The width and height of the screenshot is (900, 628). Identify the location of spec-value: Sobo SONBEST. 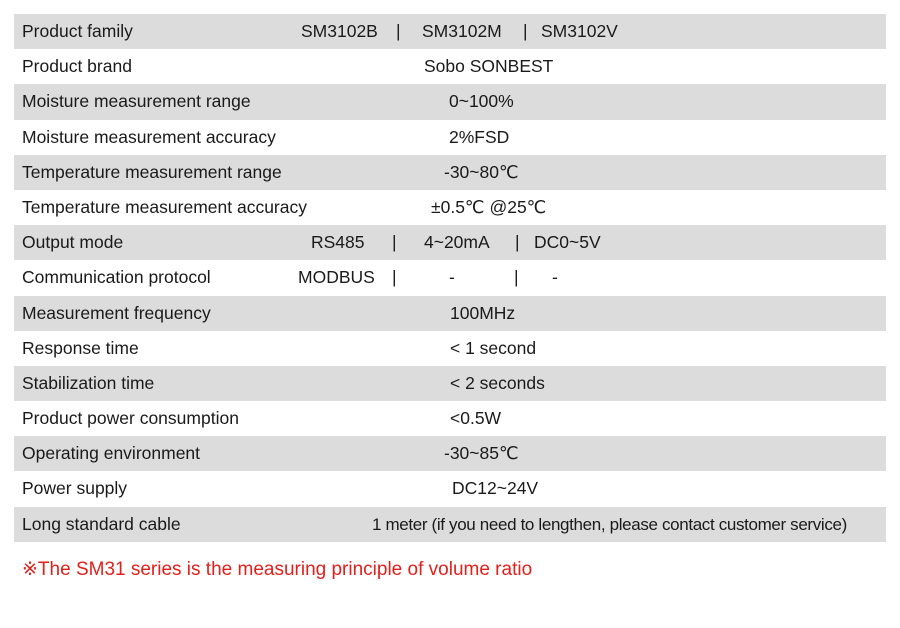
(489, 66).